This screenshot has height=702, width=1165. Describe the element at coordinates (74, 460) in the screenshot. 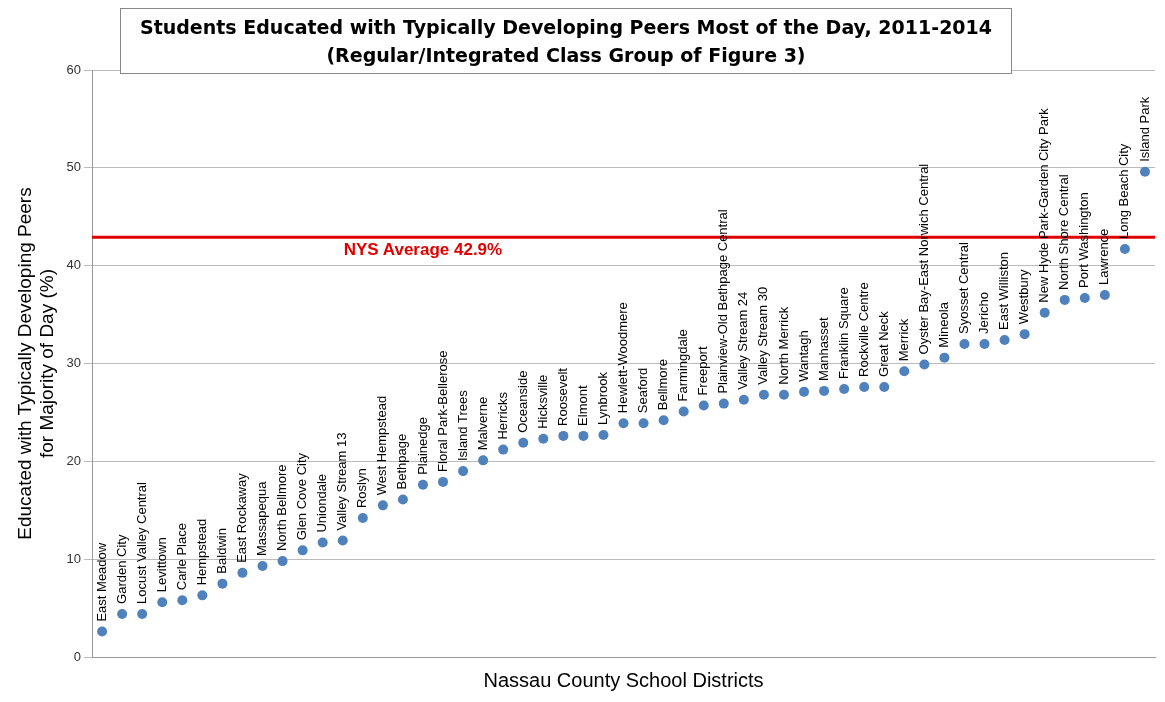

I see `y-tick-label: 20` at that location.